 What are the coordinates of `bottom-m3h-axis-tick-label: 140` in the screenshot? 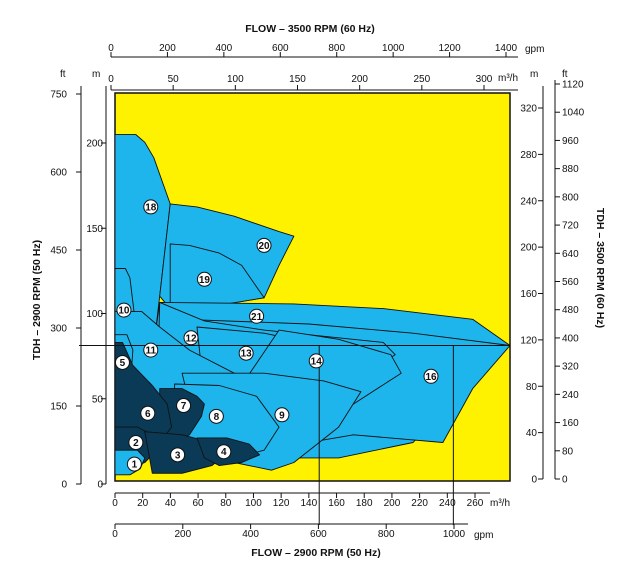 It's located at (309, 503).